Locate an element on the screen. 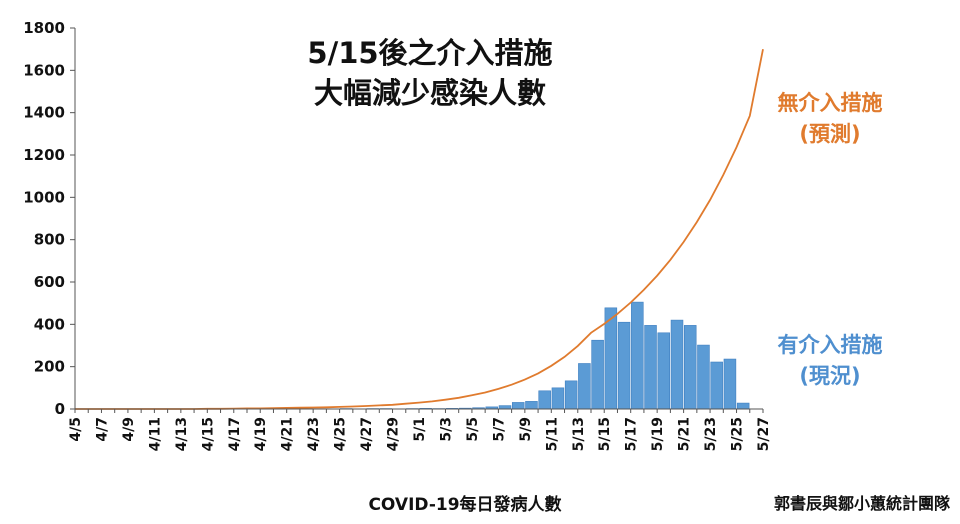 The image size is (960, 524). x-tick-label: 5/17 is located at coordinates (632, 434).